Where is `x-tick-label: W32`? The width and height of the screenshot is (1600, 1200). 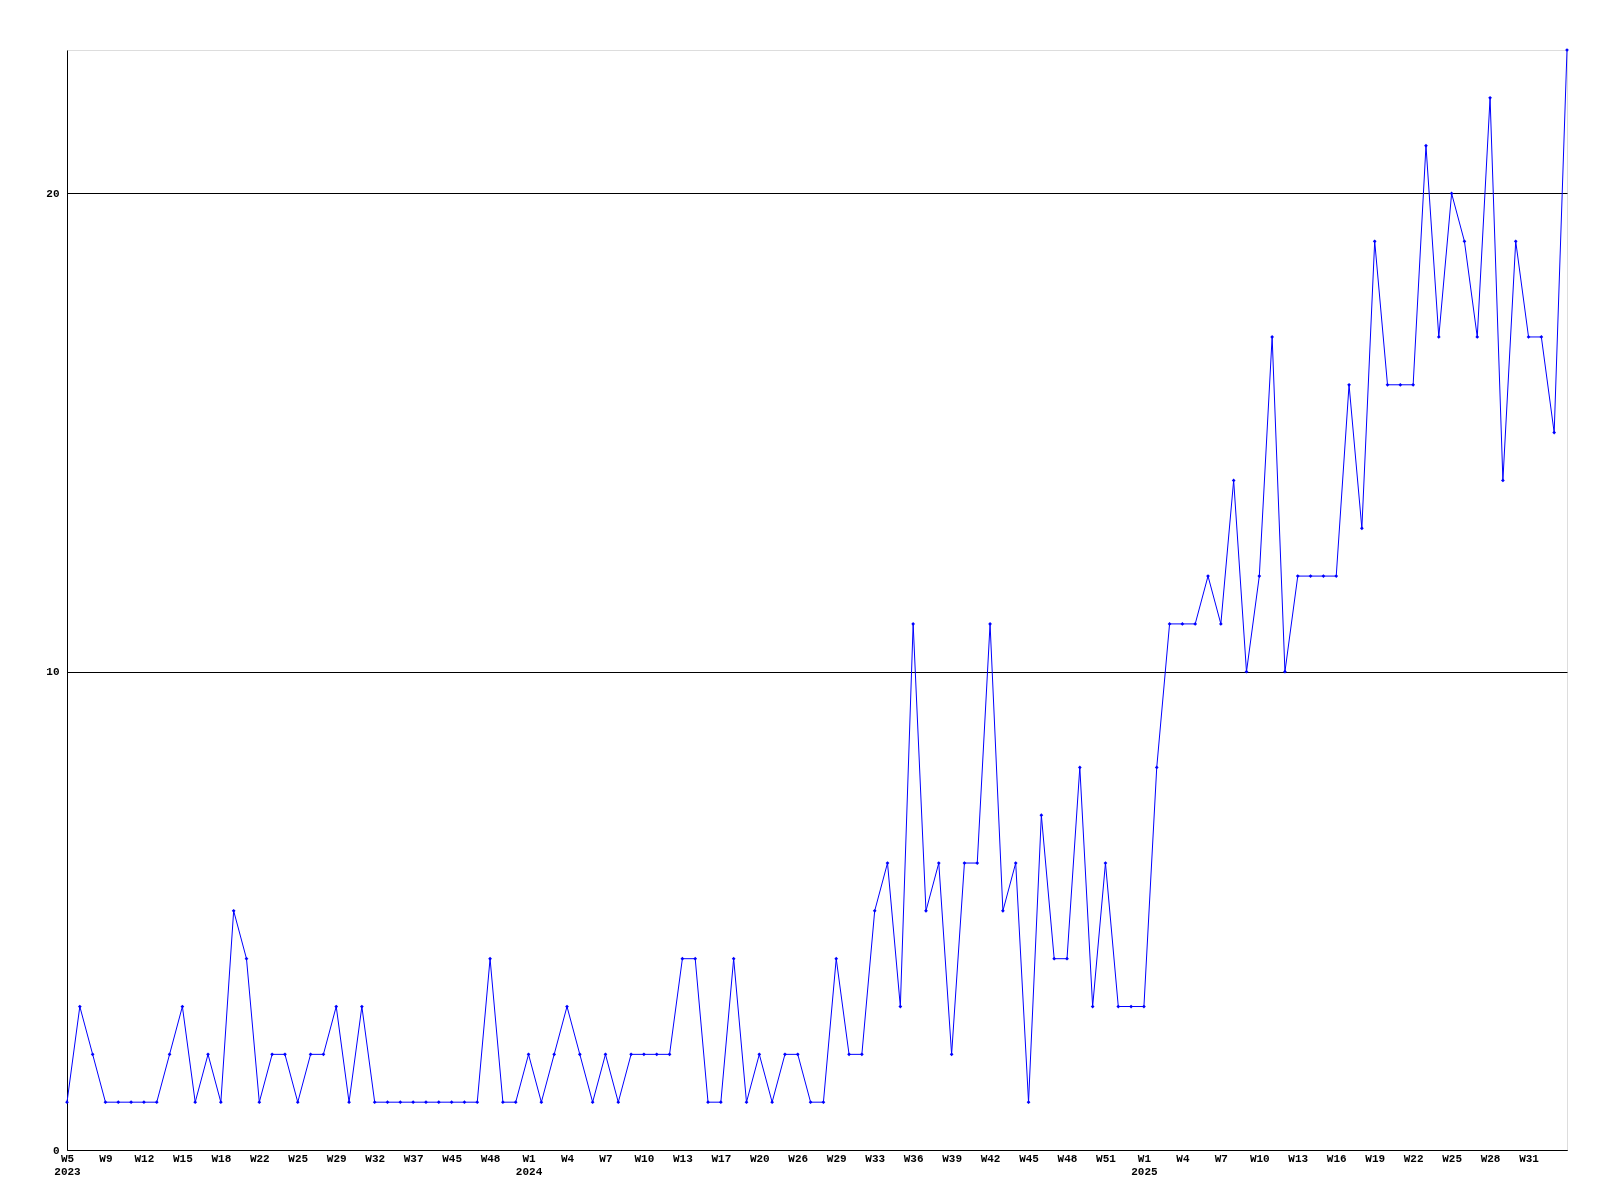
x-tick-label: W32 is located at coordinates (375, 1158).